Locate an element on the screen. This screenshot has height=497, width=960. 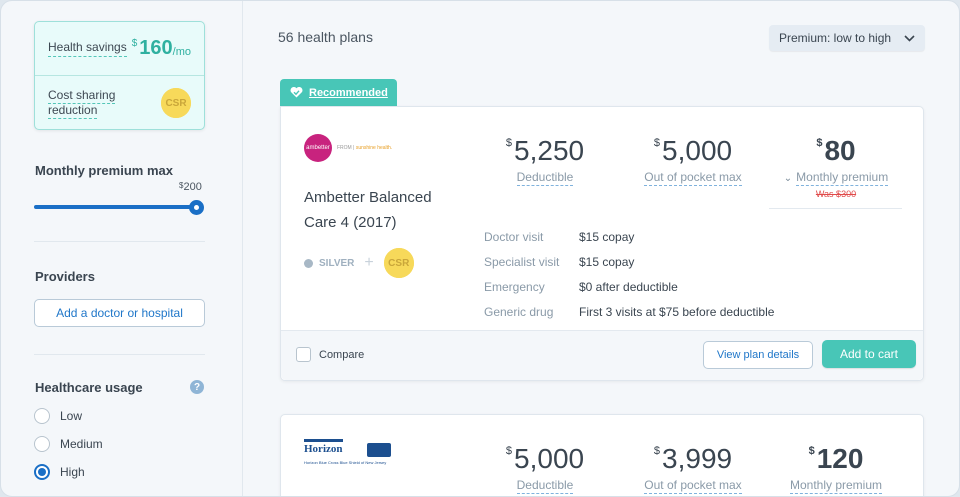
add-provider-button: Add a doctor or hospital is located at coordinates (119, 313).